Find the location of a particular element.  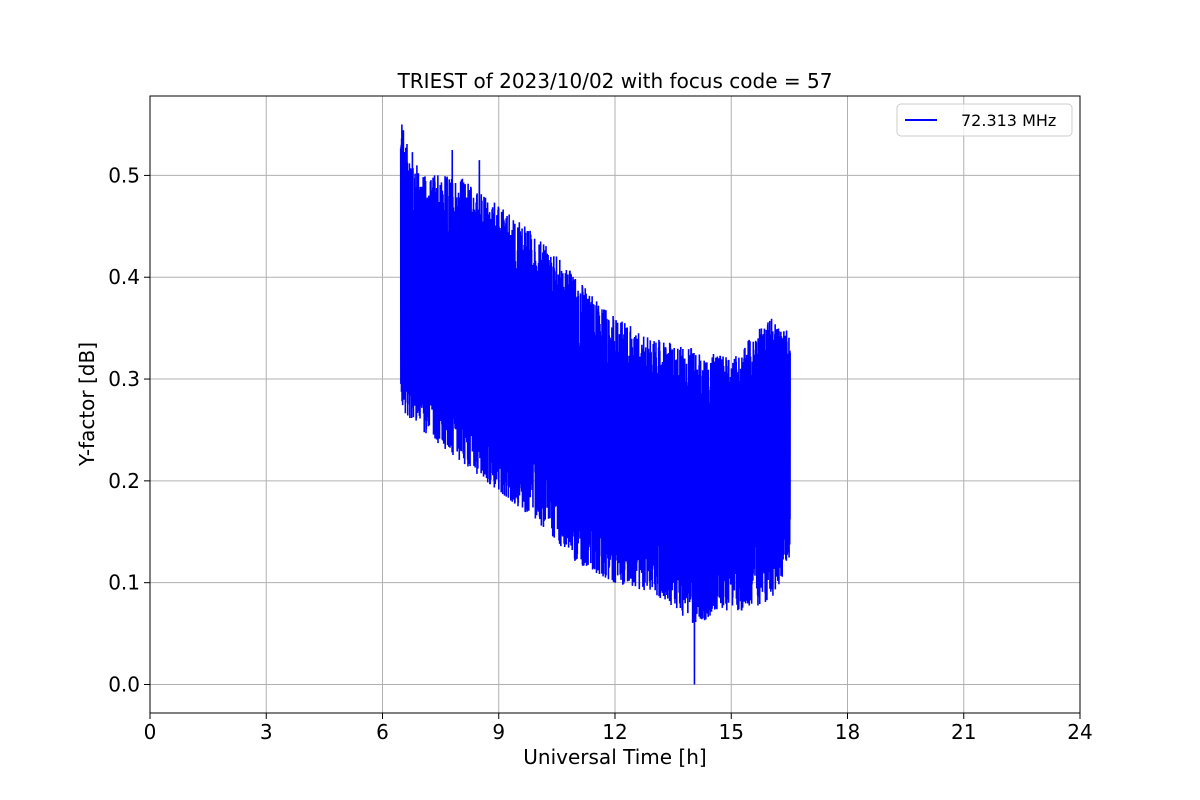

y-tick-label: 0.2 is located at coordinates (124, 481).